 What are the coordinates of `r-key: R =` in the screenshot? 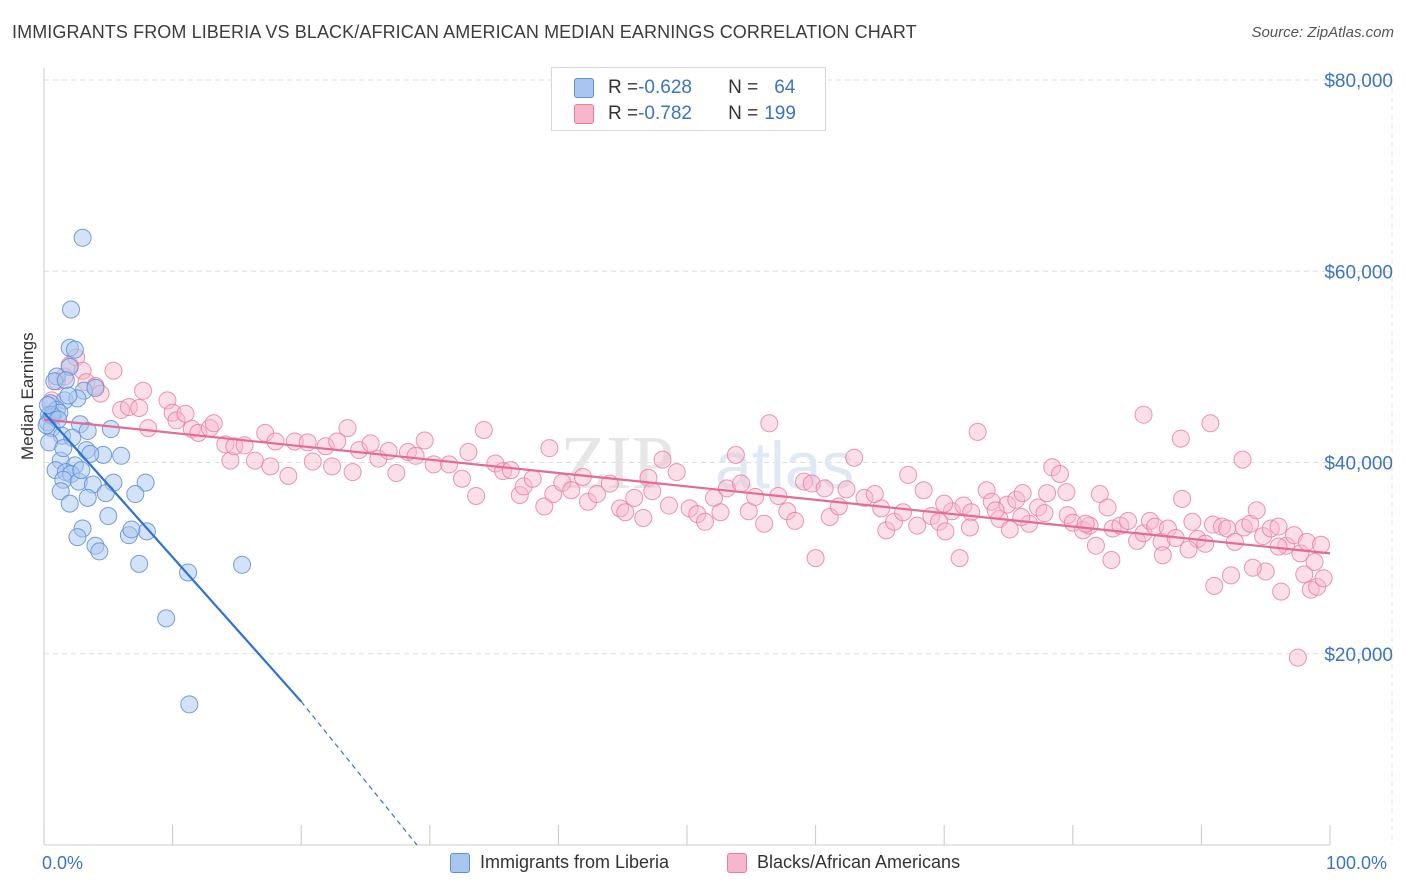 It's located at (623, 87).